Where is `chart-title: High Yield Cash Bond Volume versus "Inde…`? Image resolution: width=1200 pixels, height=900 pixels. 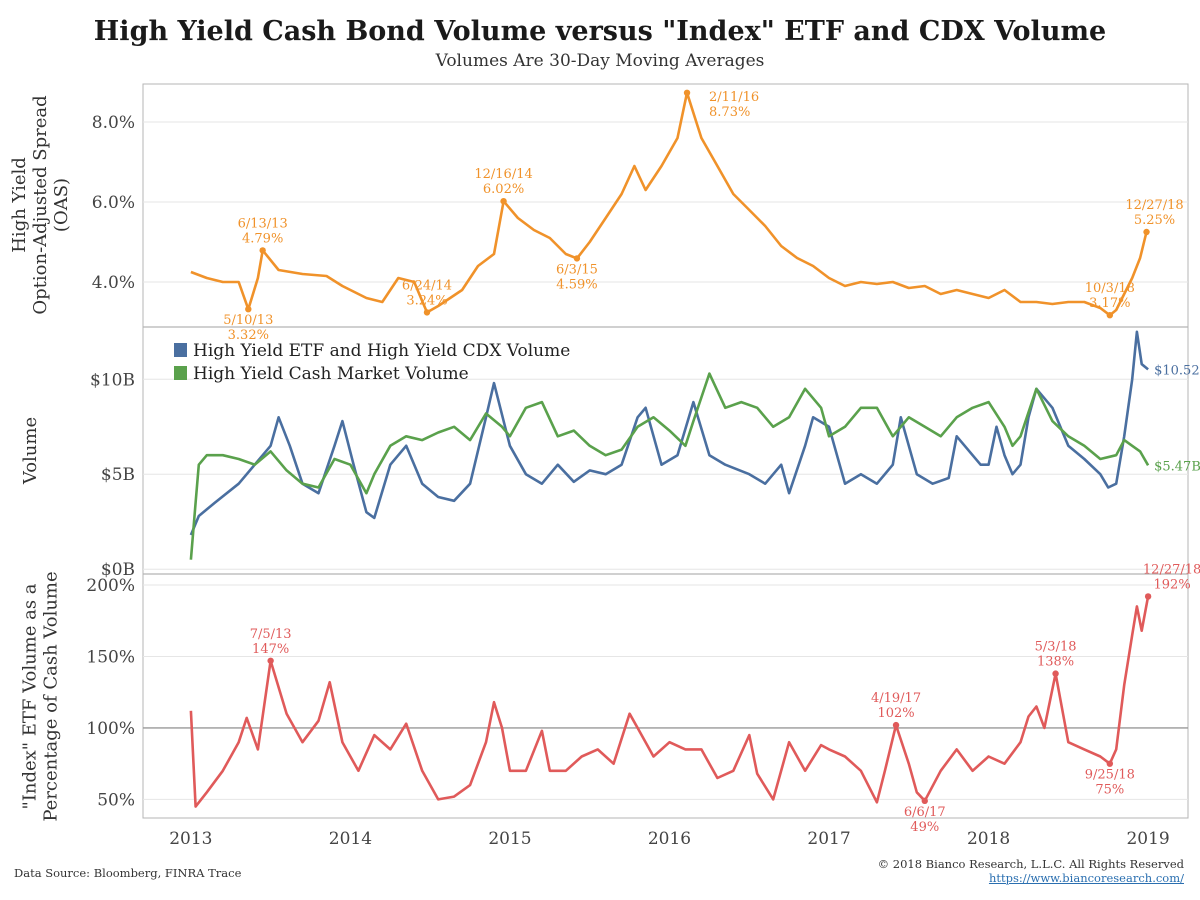
chart-title: High Yield Cash Bond Volume versus "Inde… is located at coordinates (600, 31).